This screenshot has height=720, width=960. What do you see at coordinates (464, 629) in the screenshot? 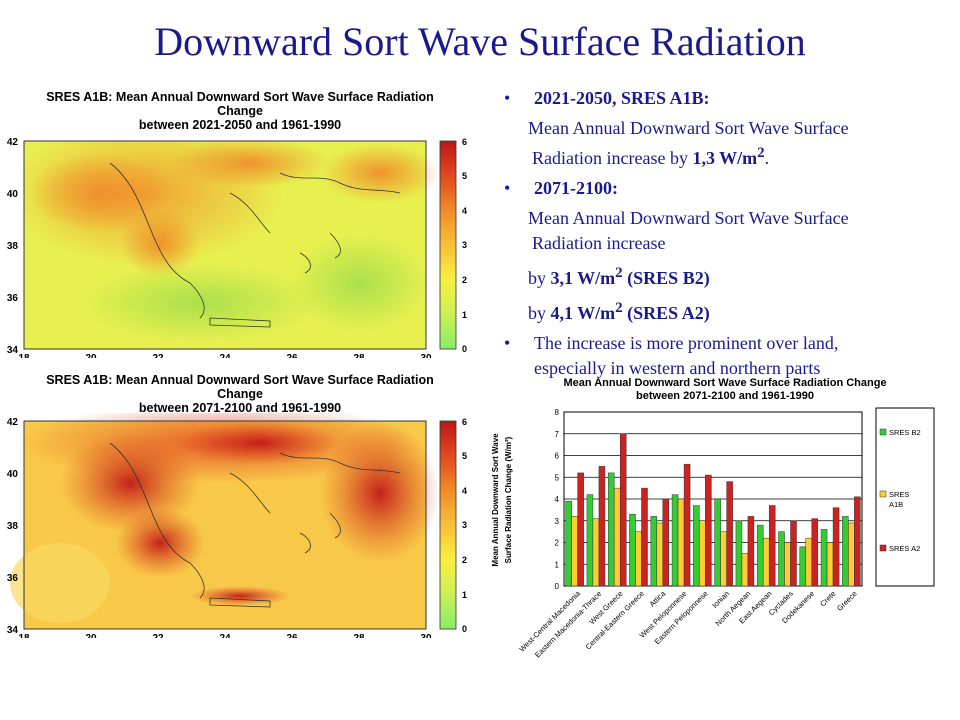
I see `map2-colorbar-tick: 0` at bounding box center [464, 629].